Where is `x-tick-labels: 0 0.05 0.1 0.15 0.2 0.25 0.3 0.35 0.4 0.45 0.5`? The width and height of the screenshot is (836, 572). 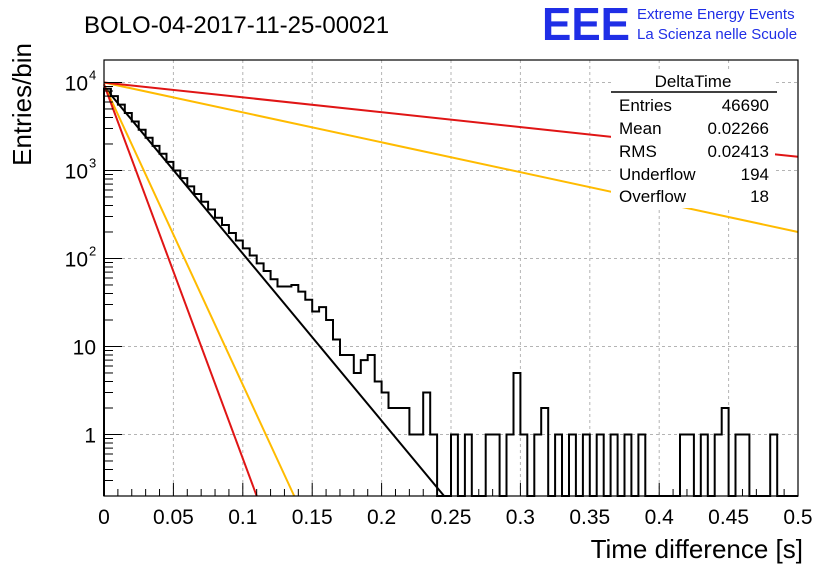
x-tick-labels: 0 0.05 0.1 0.15 0.2 0.25 0.3 0.35 0.4 0.45 0.5 is located at coordinates (455, 517).